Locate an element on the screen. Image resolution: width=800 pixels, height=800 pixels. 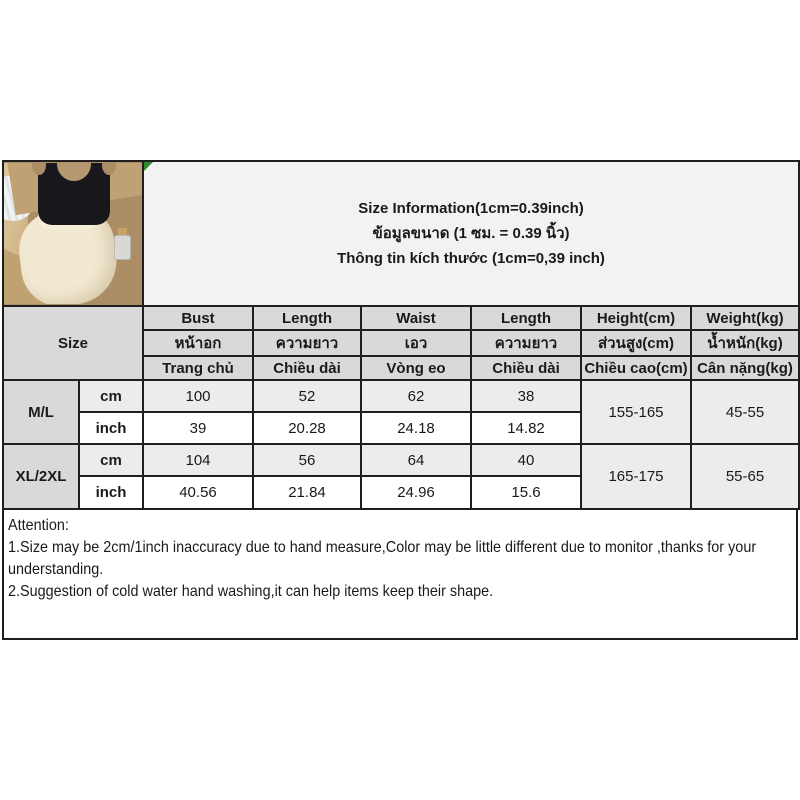
col-header-length1-vi: Chiều dài is located at coordinates (307, 368).